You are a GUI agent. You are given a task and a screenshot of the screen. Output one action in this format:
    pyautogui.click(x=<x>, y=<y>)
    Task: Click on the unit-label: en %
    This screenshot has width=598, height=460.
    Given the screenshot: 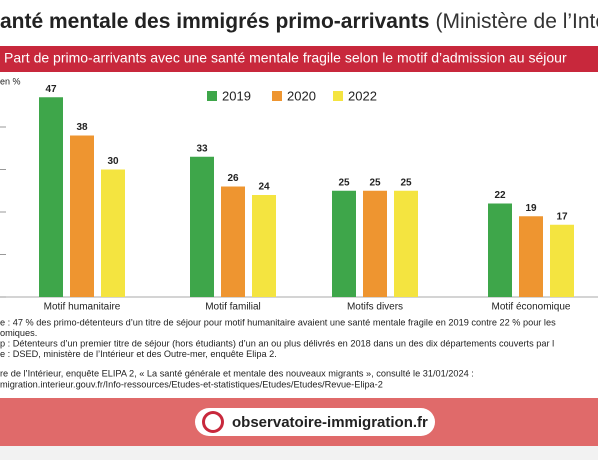 What is the action you would take?
    pyautogui.click(x=10, y=81)
    